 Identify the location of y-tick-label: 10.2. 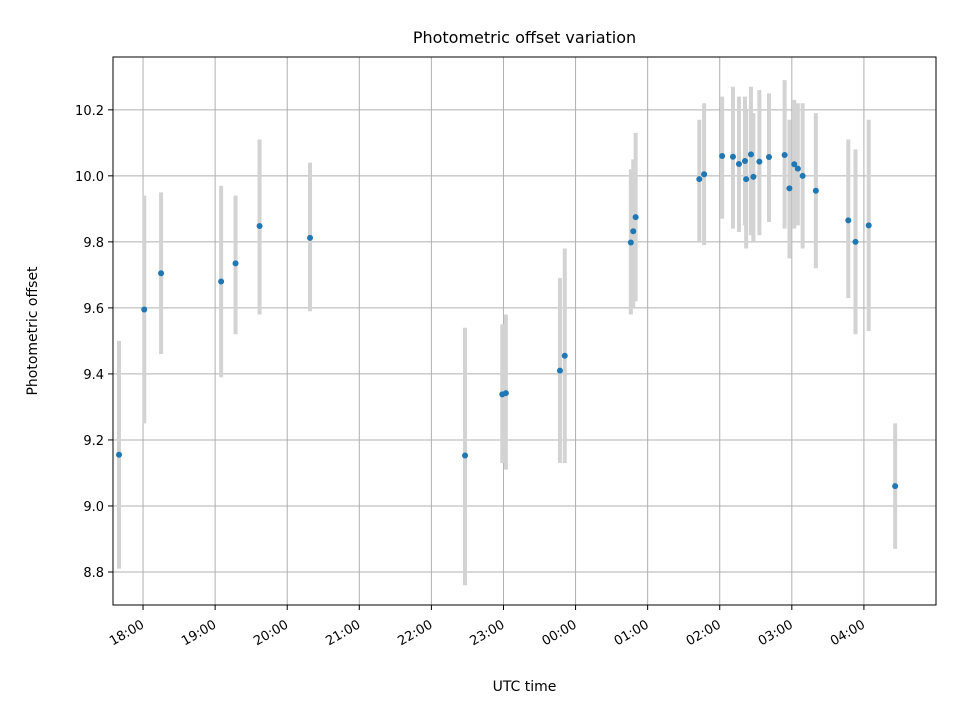
(89, 111).